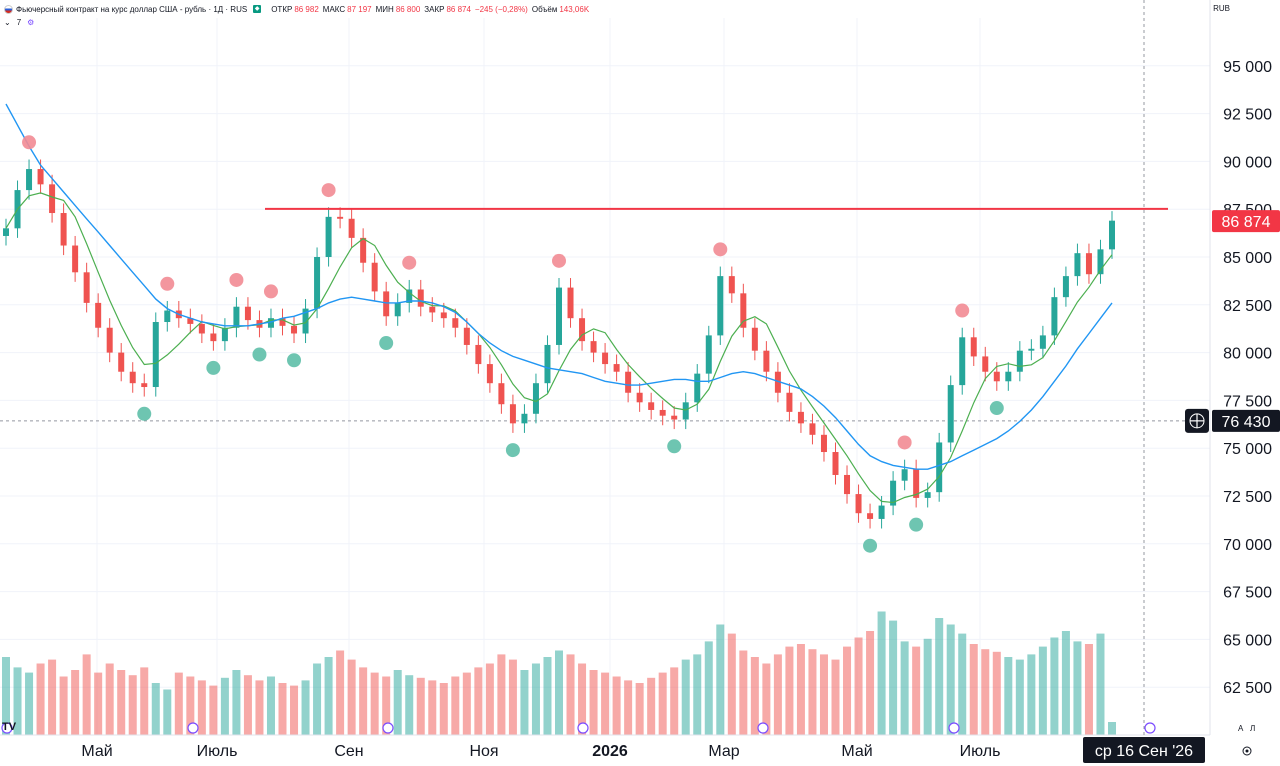 The height and width of the screenshot is (766, 1280). I want to click on close-value: 86 874, so click(458, 9).